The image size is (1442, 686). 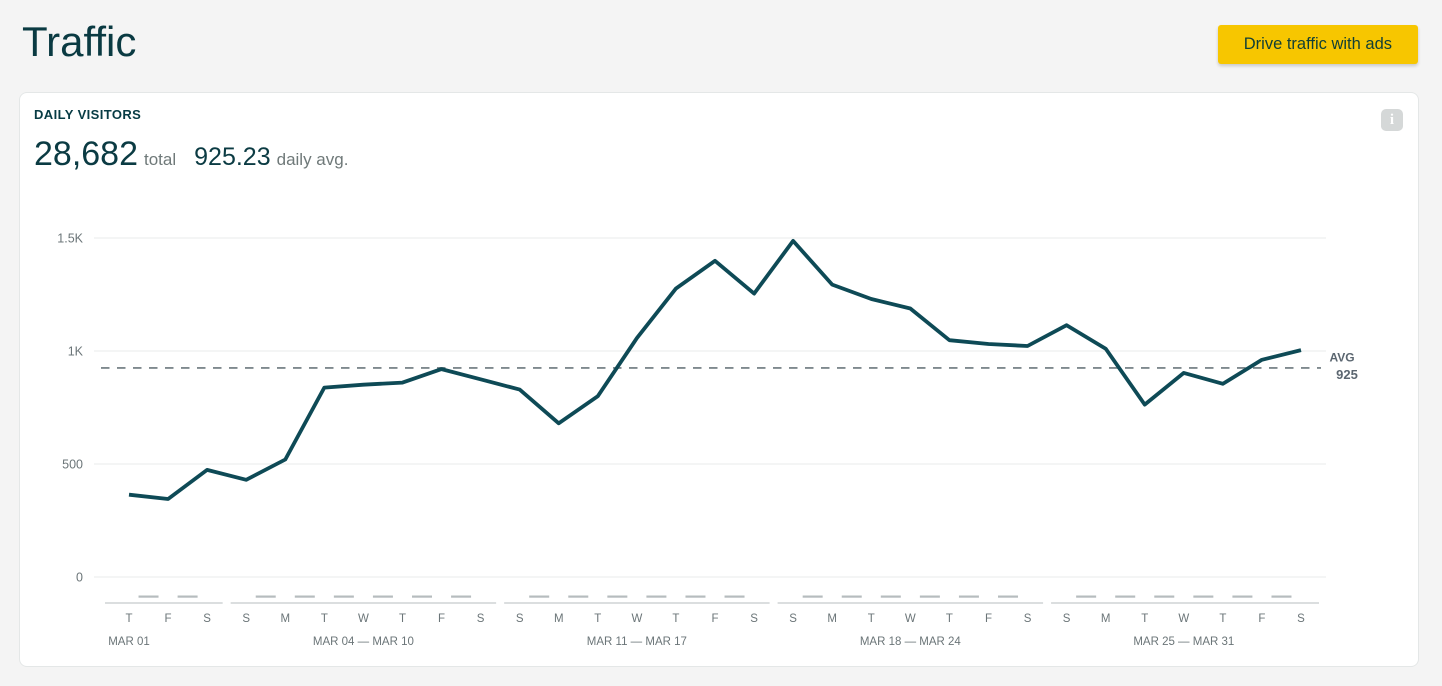 I want to click on info-icon-glyph: i, so click(x=1392, y=119).